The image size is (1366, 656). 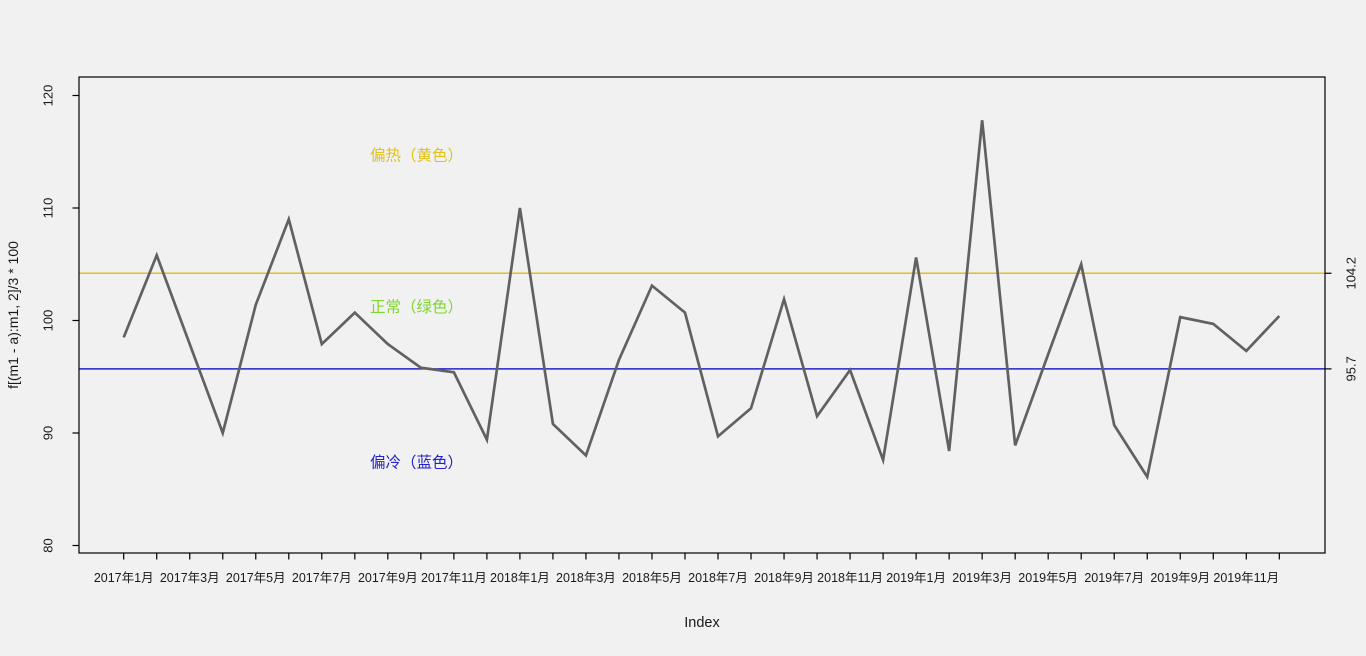 What do you see at coordinates (416, 462) in the screenshot?
I see `annotation-cold: 偏冷（蓝色）` at bounding box center [416, 462].